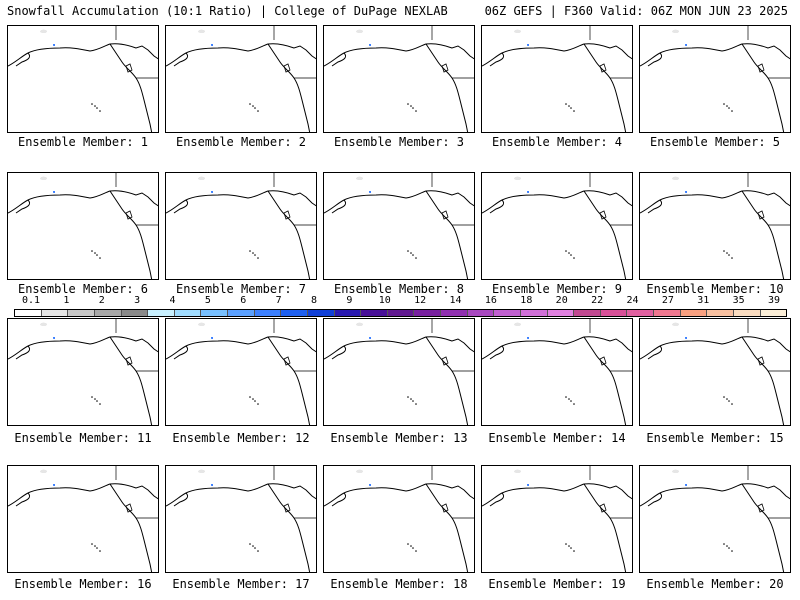 The width and height of the screenshot is (800, 600). I want to click on ensemble-member-label: Ensemble Member: 20, so click(715, 584).